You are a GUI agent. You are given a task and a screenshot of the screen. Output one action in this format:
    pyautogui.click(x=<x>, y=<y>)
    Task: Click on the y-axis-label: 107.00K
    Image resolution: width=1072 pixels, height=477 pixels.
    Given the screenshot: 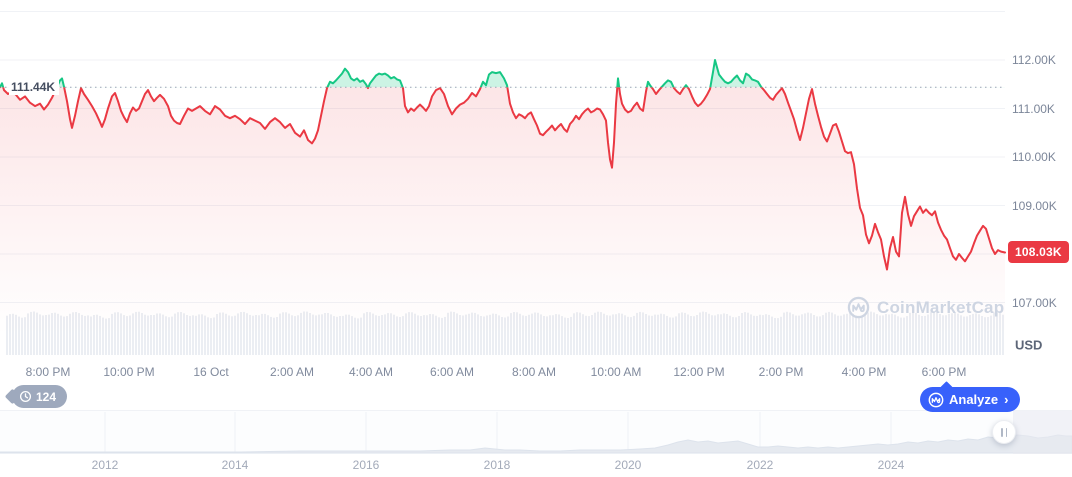 What is the action you would take?
    pyautogui.click(x=1034, y=302)
    